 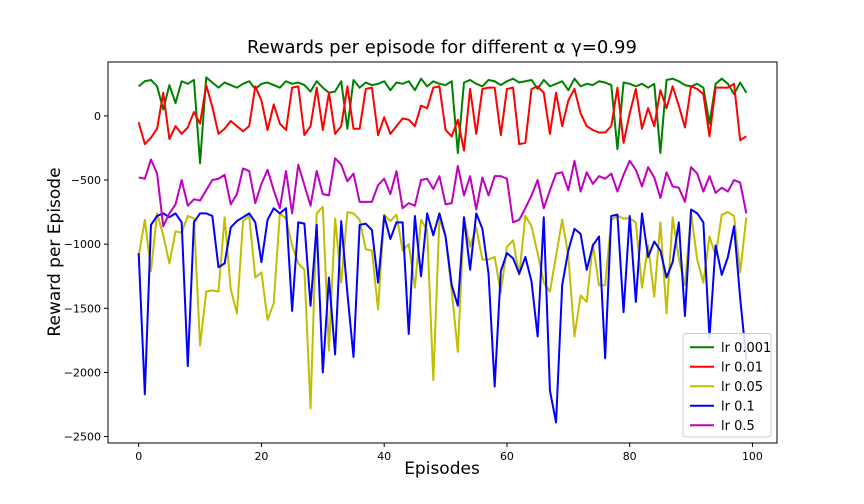 I want to click on legend-label: lr 0.05, so click(x=742, y=387).